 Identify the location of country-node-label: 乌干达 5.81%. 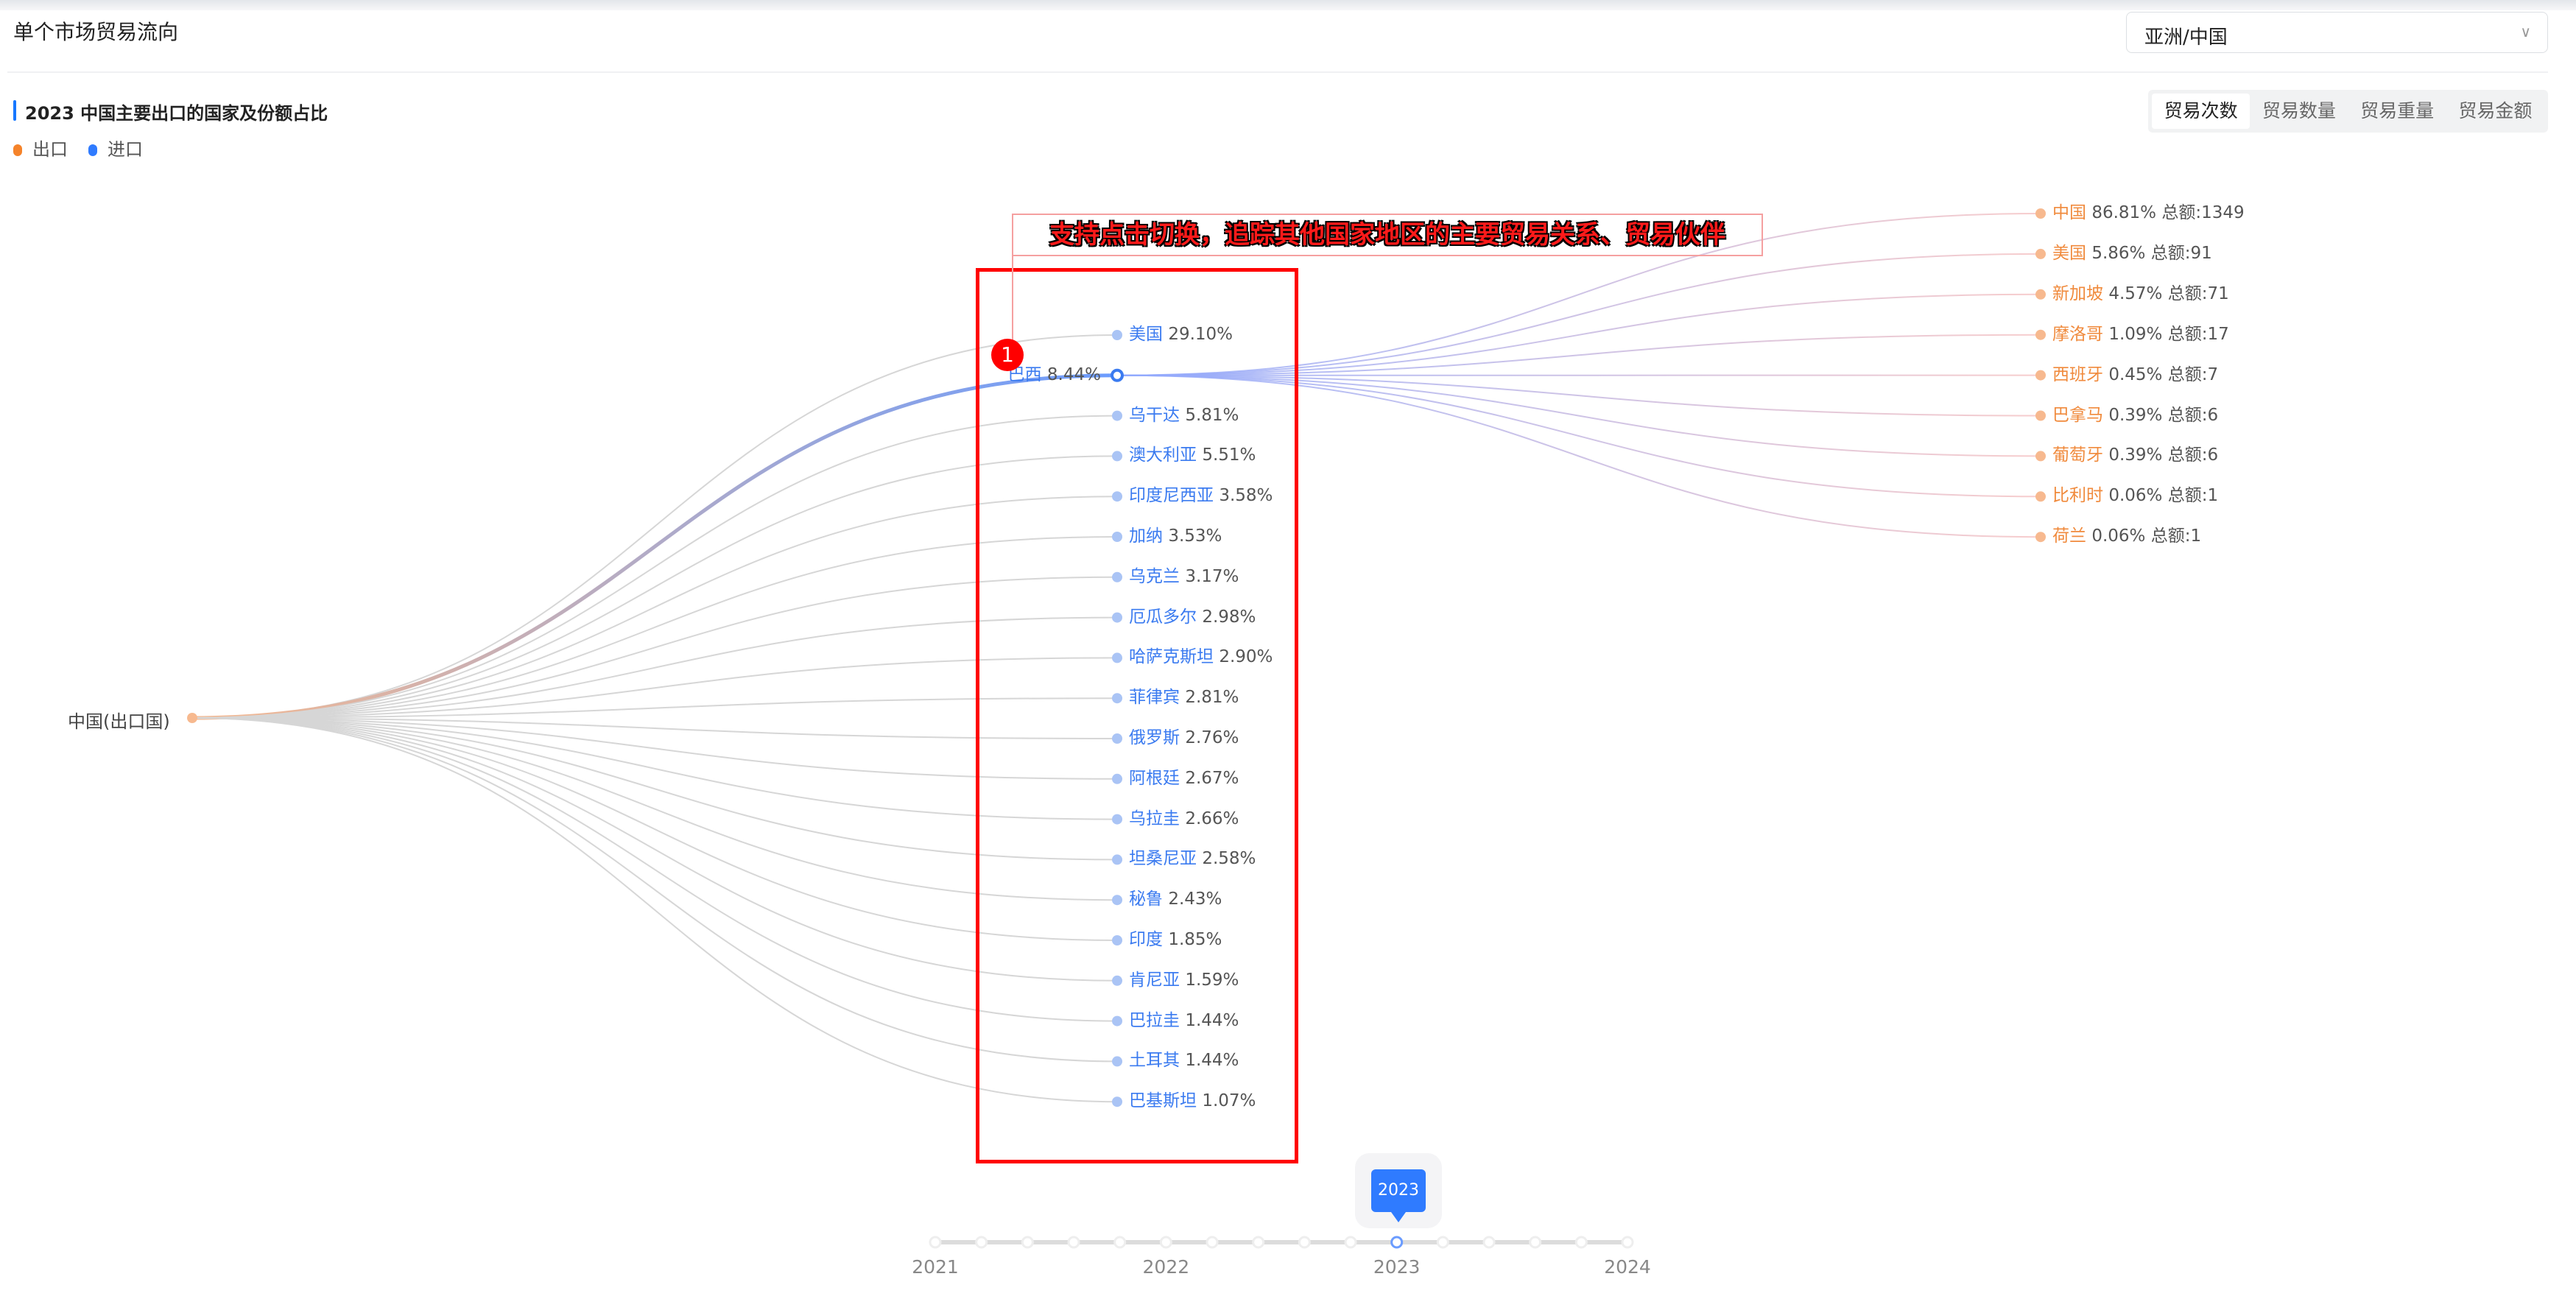
(1184, 415).